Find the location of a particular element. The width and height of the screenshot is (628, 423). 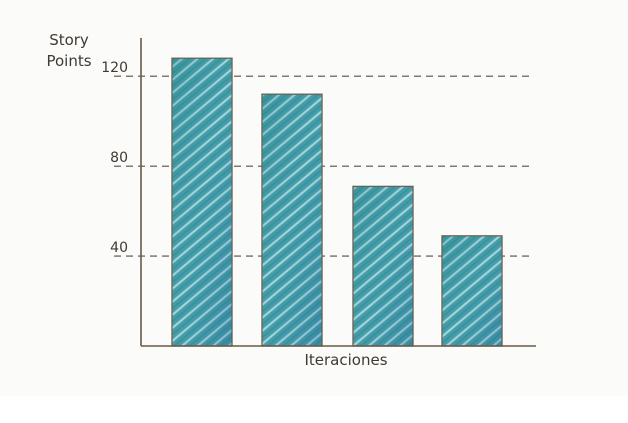

y-axis-label-line-1: Story is located at coordinates (69, 40).